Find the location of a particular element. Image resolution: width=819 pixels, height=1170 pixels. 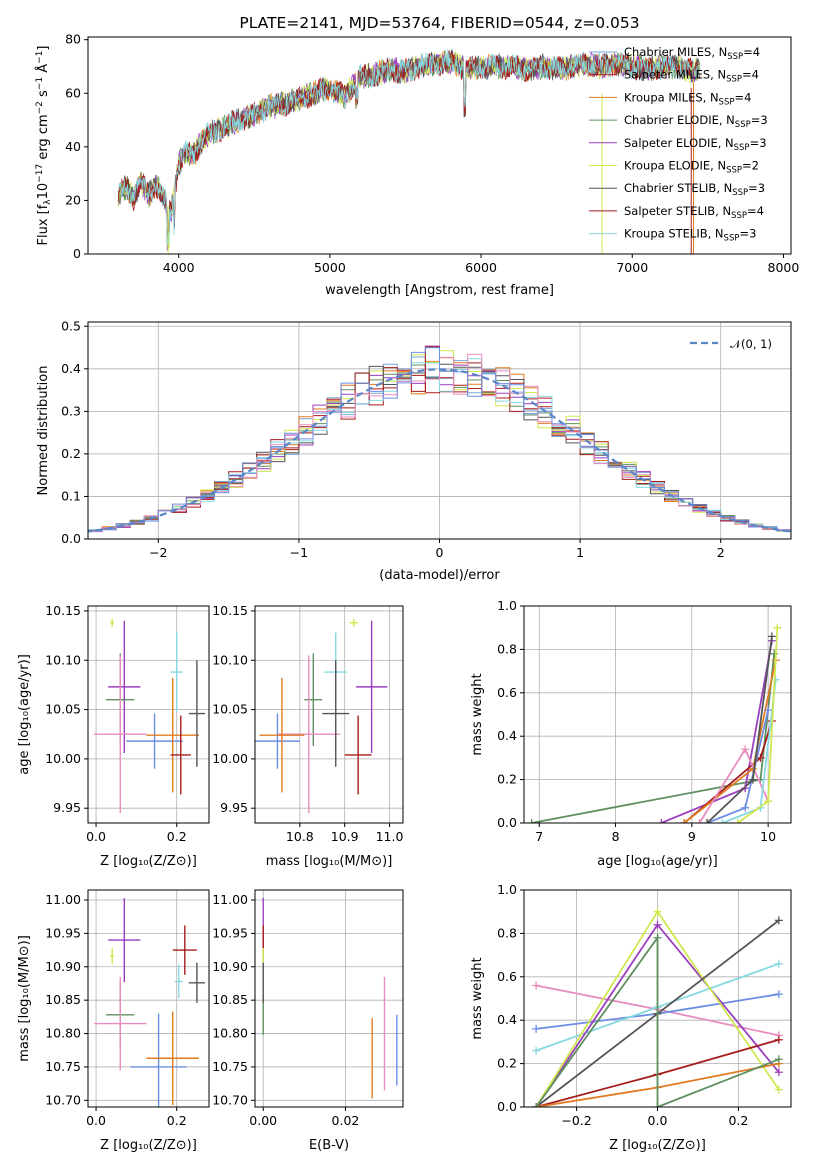

x-tick-label: 10.8 is located at coordinates (300, 836).